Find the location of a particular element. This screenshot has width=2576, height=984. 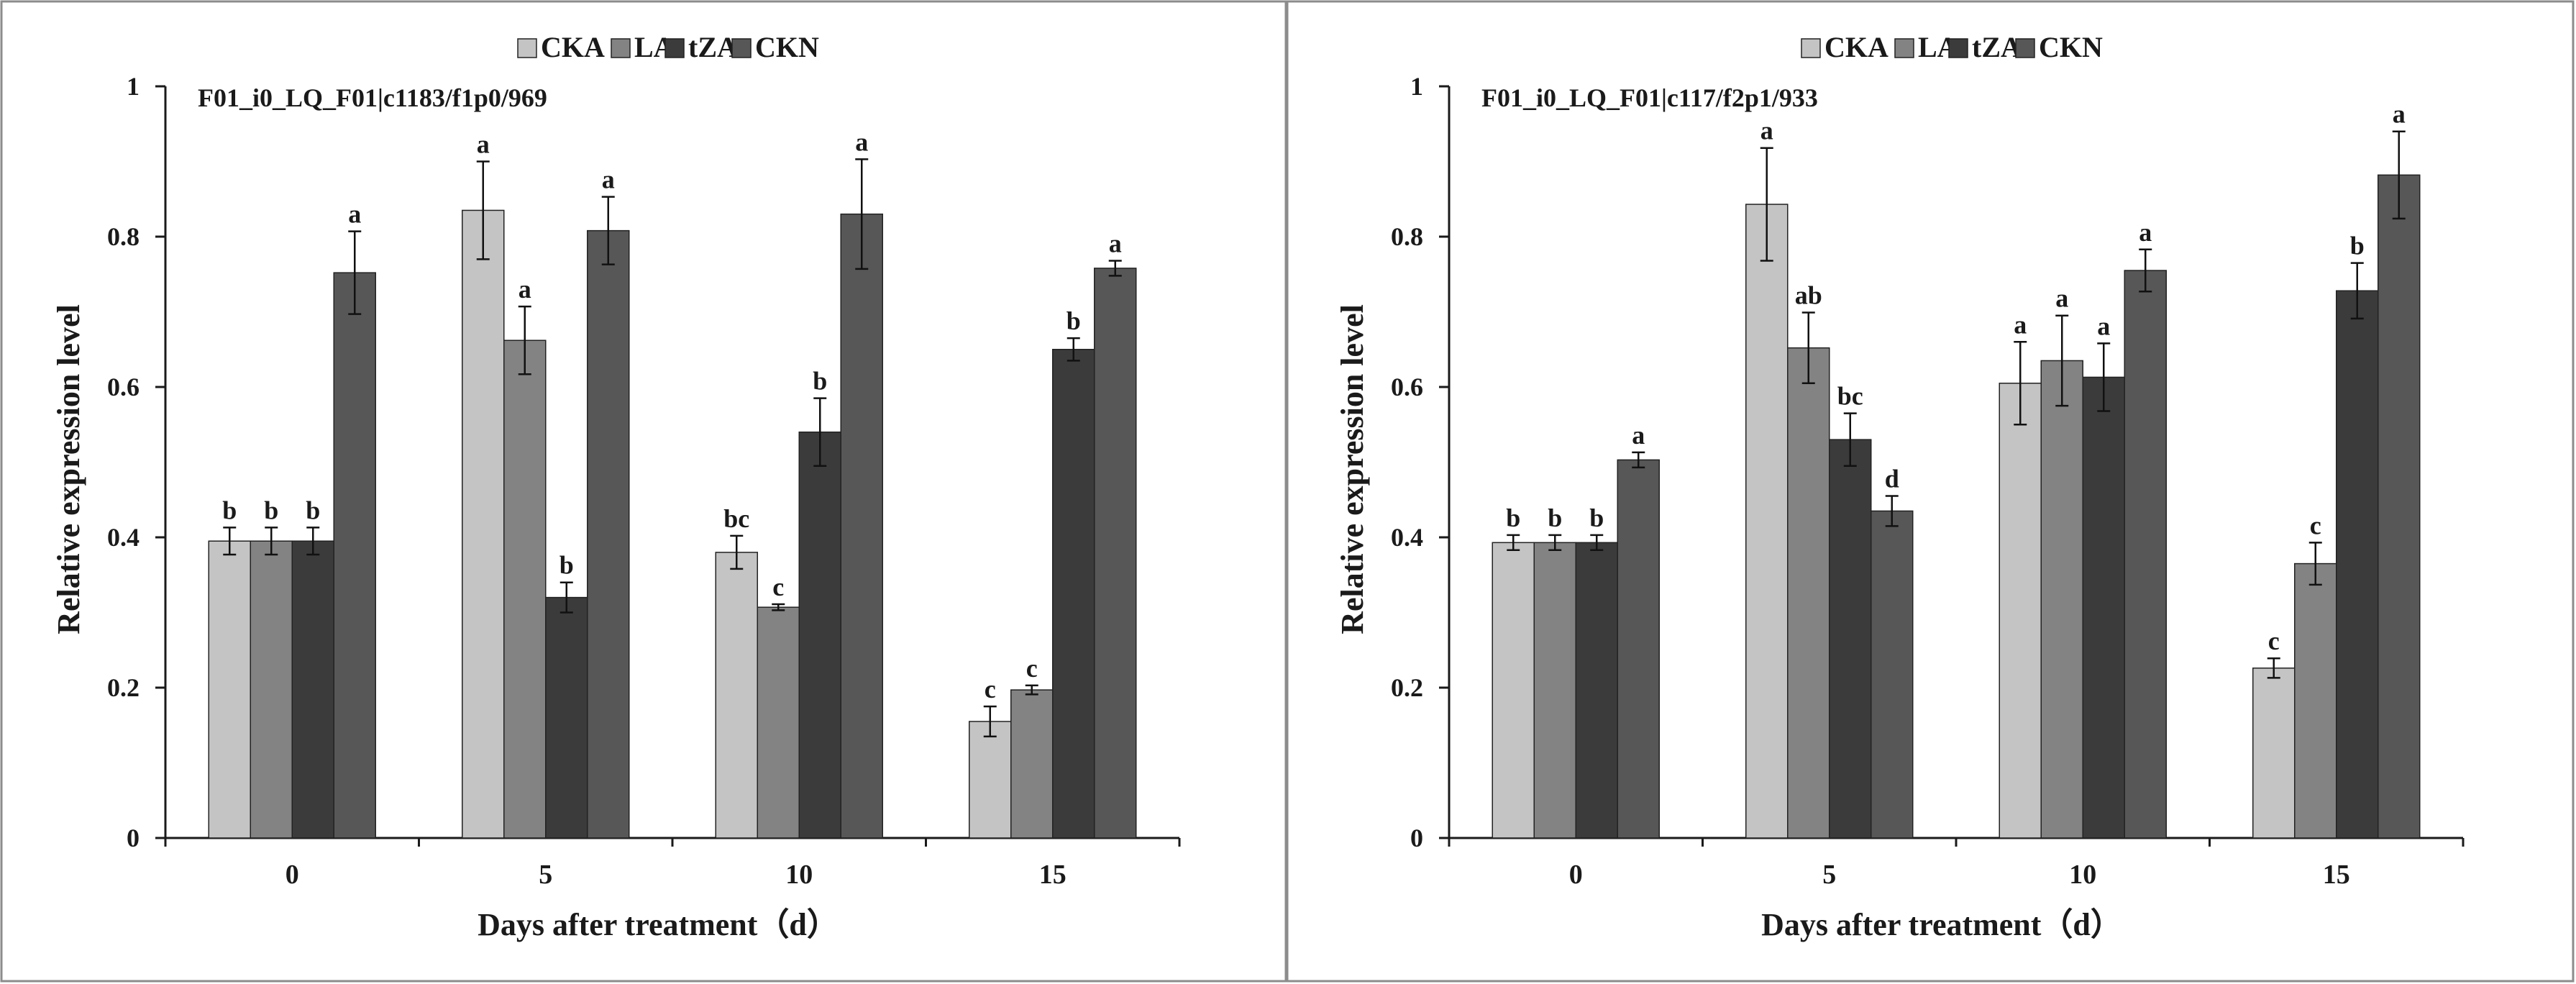

significance-label: d is located at coordinates (1892, 479).